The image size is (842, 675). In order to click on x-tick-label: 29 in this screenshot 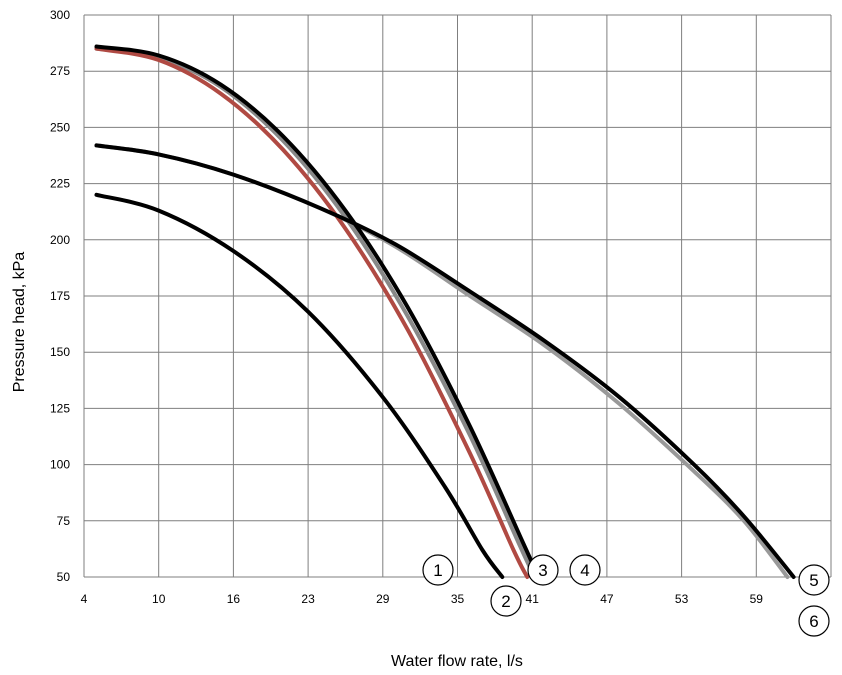, I will do `click(383, 599)`.